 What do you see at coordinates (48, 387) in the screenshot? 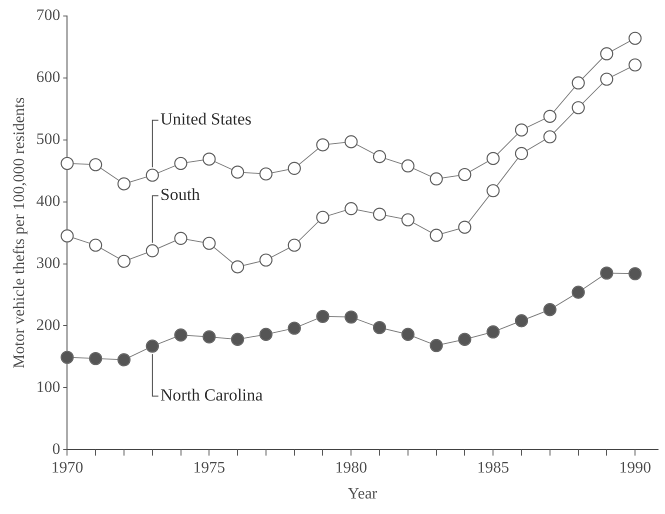
I see `y-tick-label: 100` at bounding box center [48, 387].